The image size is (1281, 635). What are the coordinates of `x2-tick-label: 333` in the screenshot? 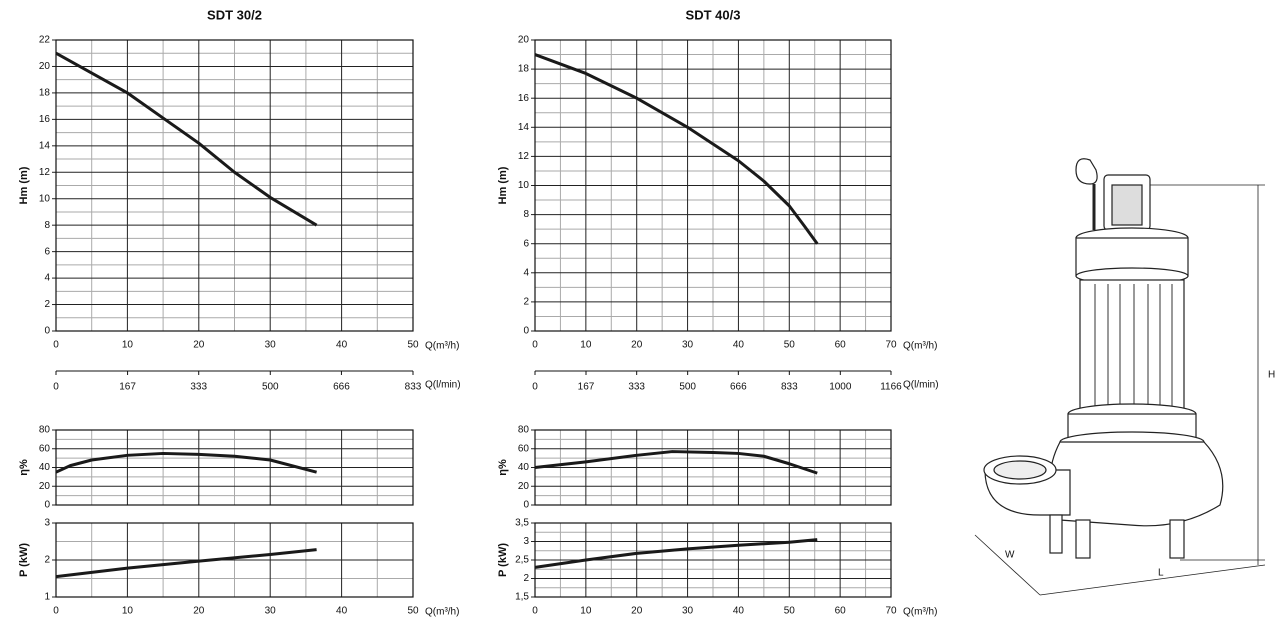 It's located at (198, 387).